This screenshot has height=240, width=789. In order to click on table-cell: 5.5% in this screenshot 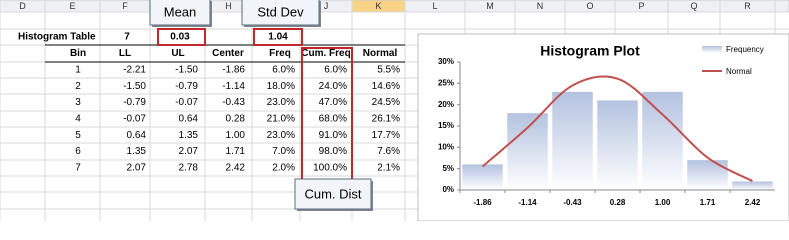, I will do `click(388, 70)`.